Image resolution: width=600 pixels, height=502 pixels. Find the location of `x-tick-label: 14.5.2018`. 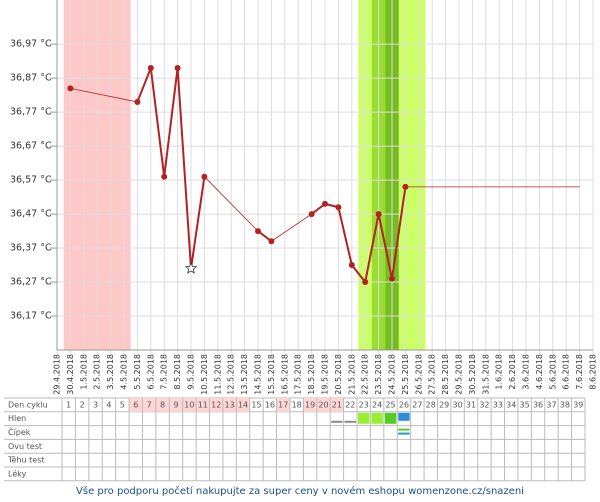

x-tick-label: 14.5.2018 is located at coordinates (258, 374).